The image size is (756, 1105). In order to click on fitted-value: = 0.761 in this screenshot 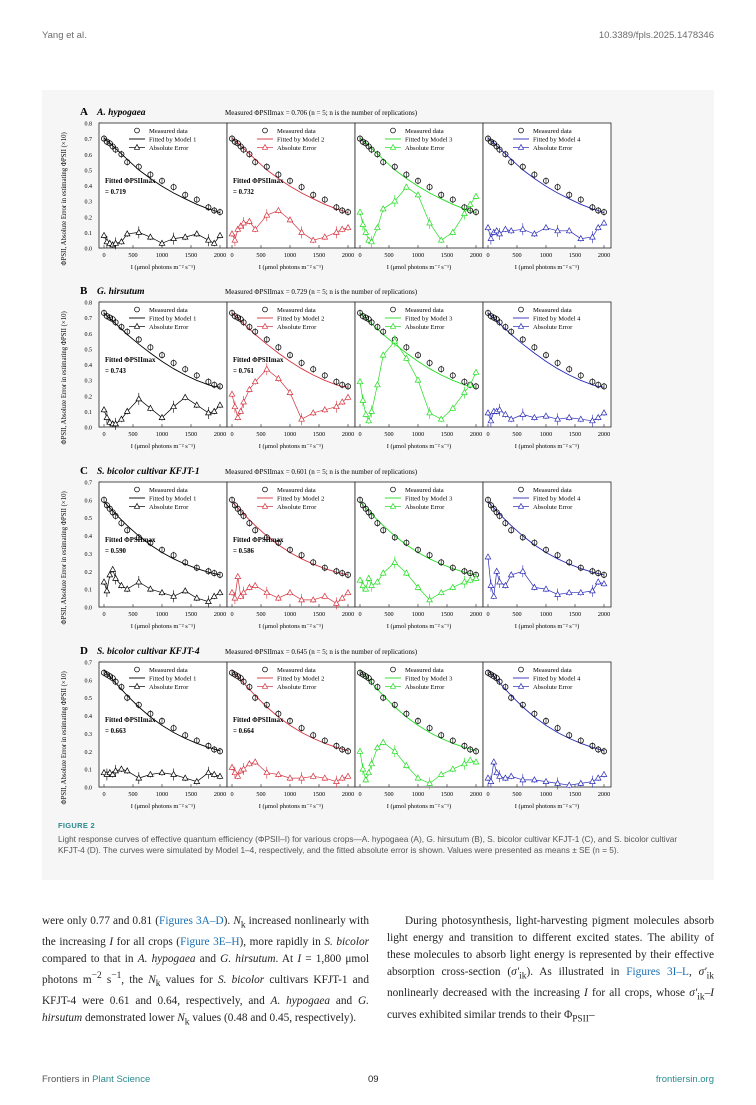, I will do `click(243, 371)`.